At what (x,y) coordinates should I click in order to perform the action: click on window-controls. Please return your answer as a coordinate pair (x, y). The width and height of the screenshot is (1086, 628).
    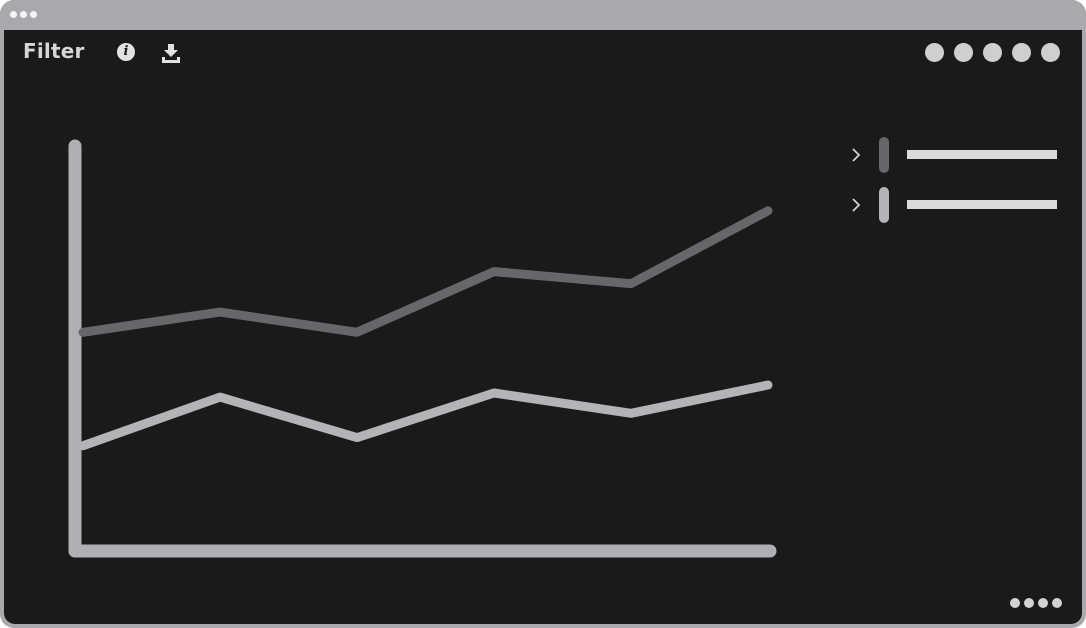
    Looking at the image, I should click on (23, 14).